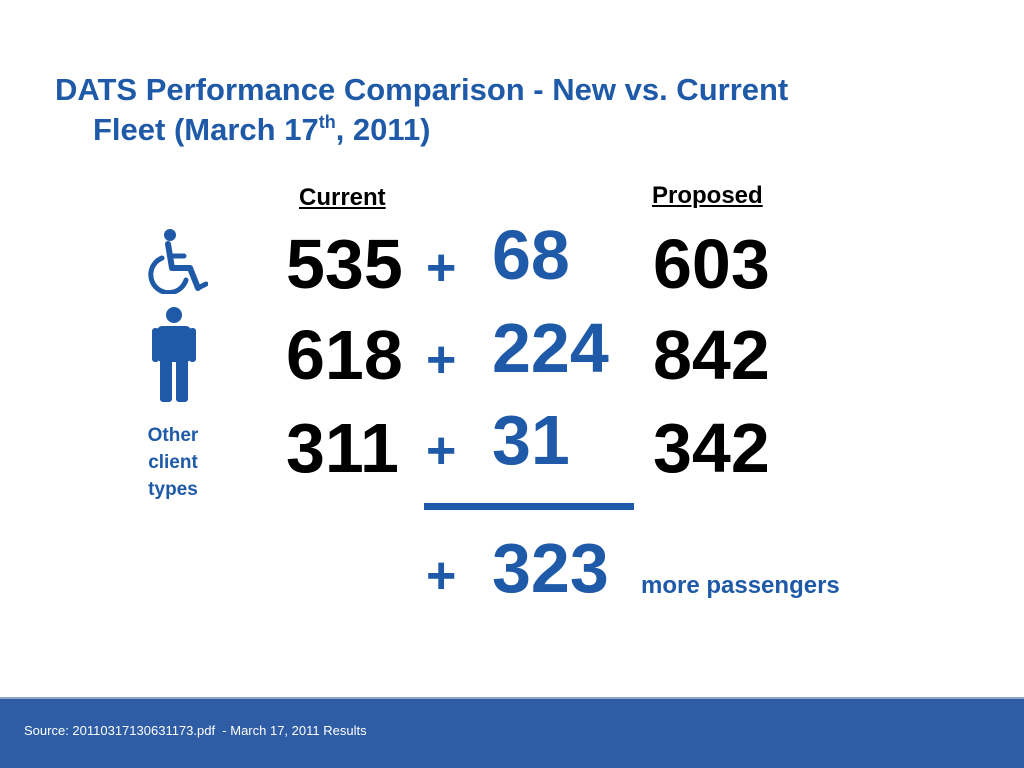 This screenshot has height=768, width=1024. I want to click on current-value-other: 311, so click(342, 448).